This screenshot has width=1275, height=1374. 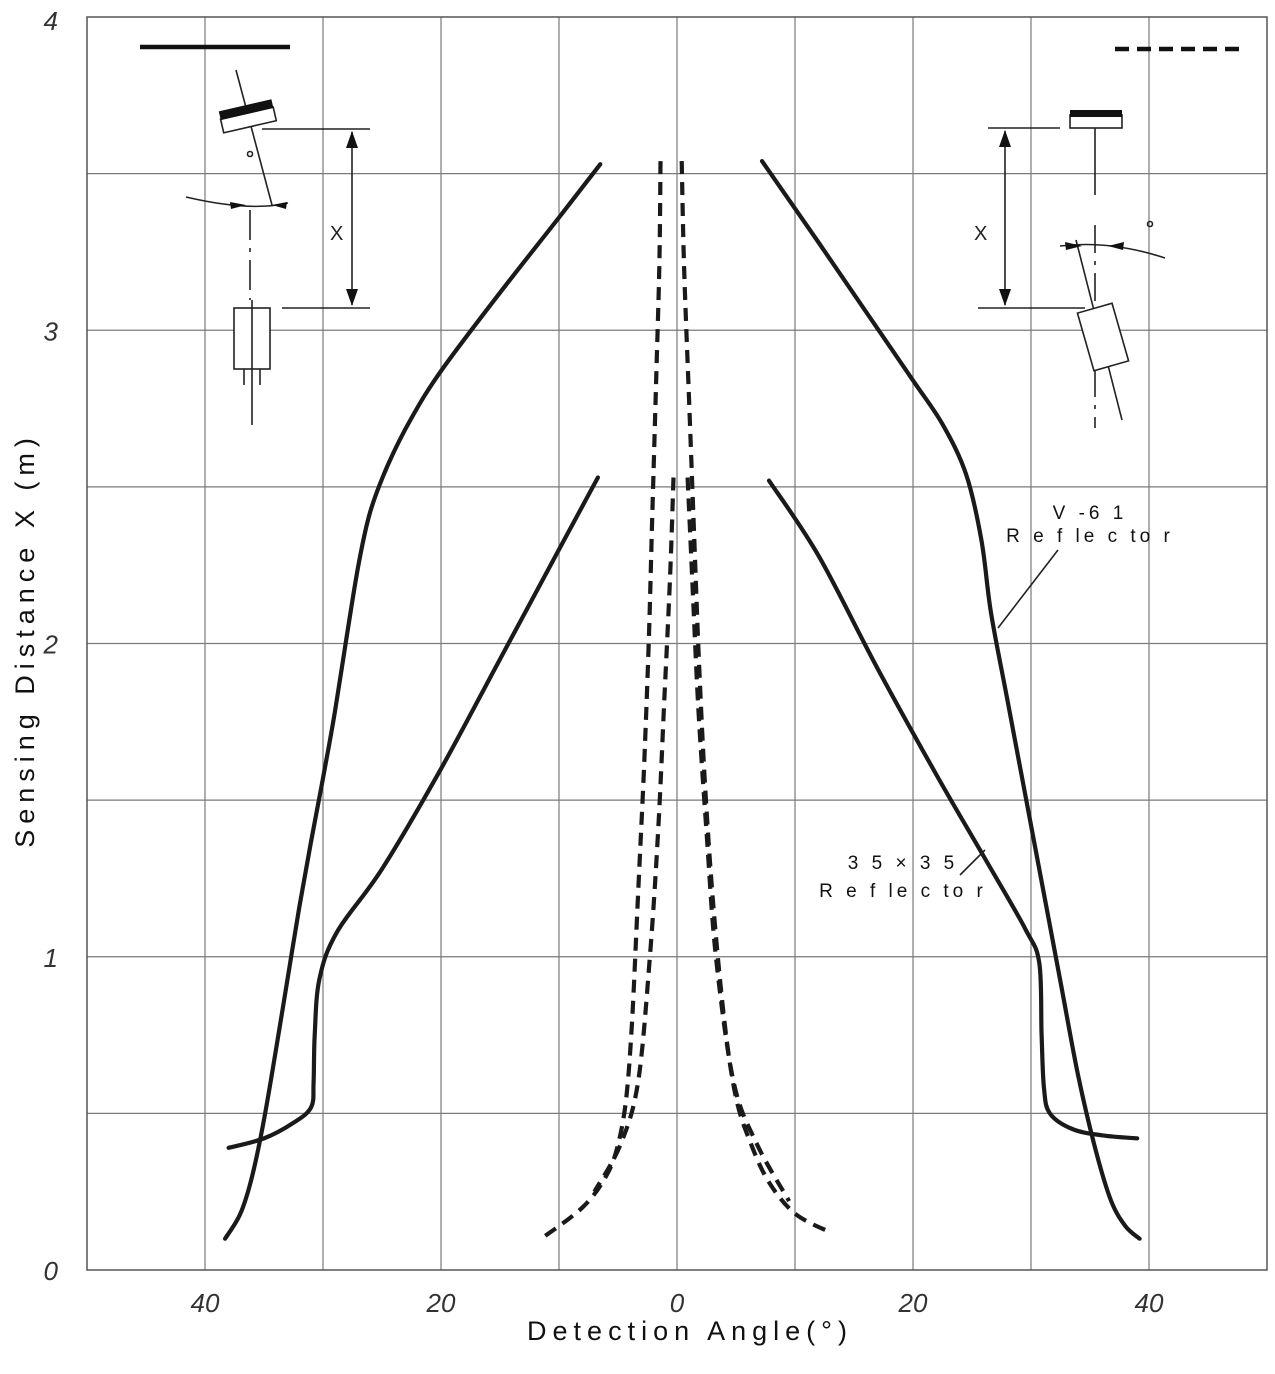 I want to click on y-tick-label: 4, so click(x=51, y=21).